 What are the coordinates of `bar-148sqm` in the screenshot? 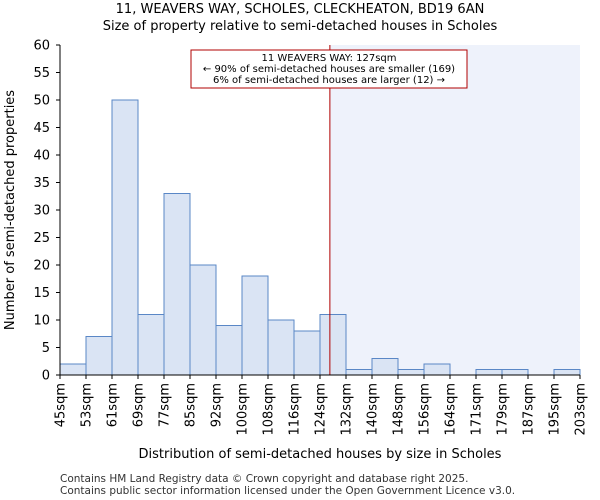 It's located at (411, 372).